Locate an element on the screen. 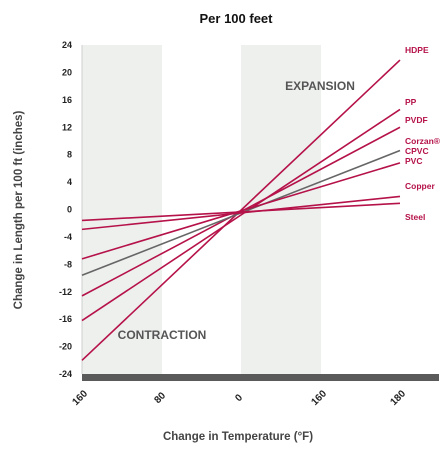 Image resolution: width=447 pixels, height=451 pixels. shaded-band-left is located at coordinates (122, 209).